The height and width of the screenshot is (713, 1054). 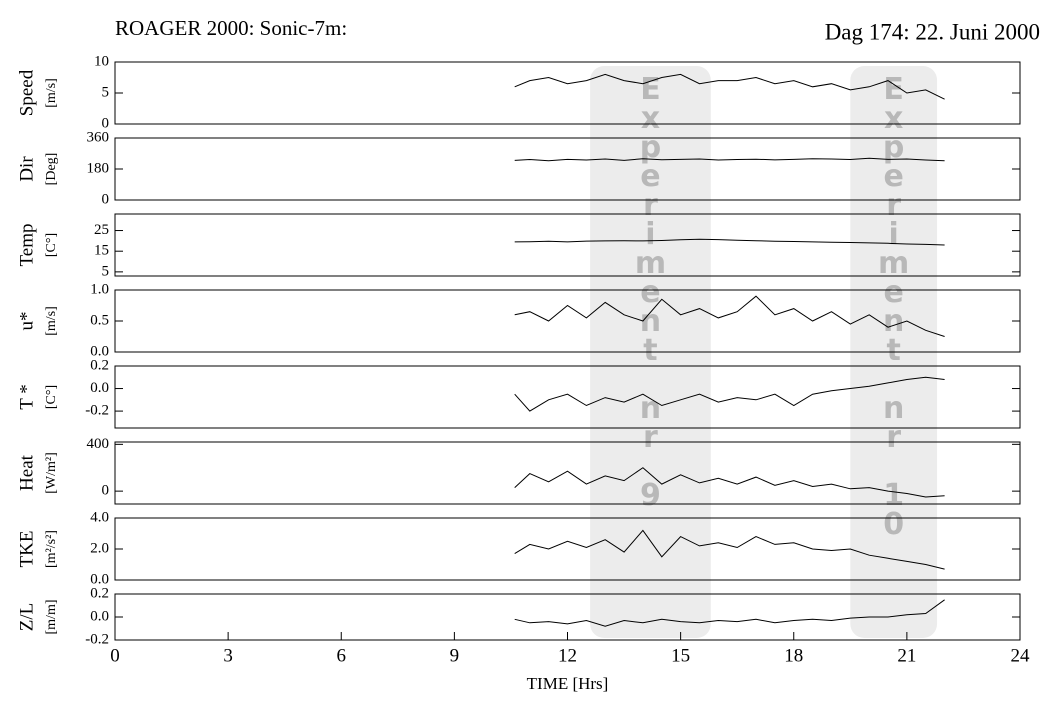 I want to click on y-tick-label: 0.5, so click(x=99, y=320).